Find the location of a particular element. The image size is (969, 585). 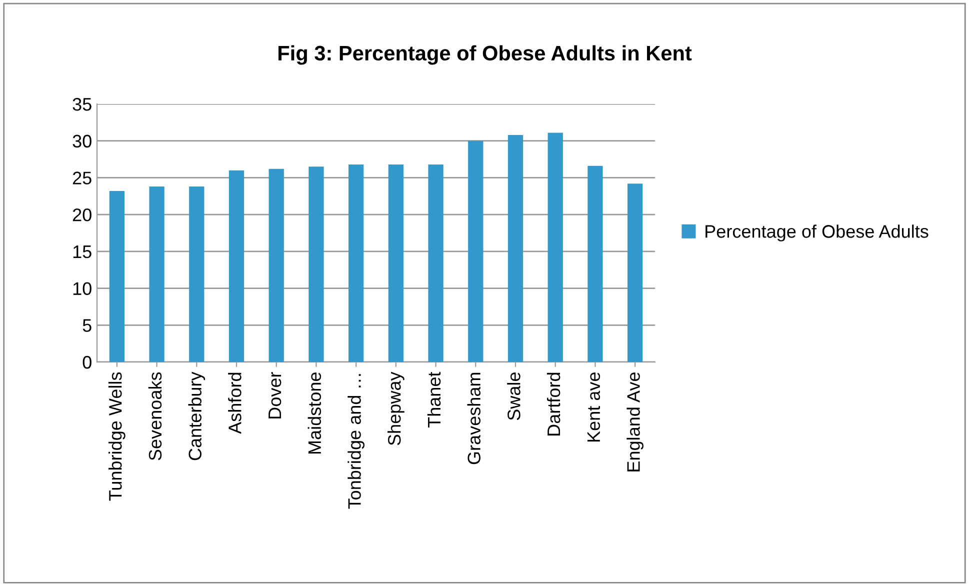

y-tick-label: 30 is located at coordinates (82, 141).